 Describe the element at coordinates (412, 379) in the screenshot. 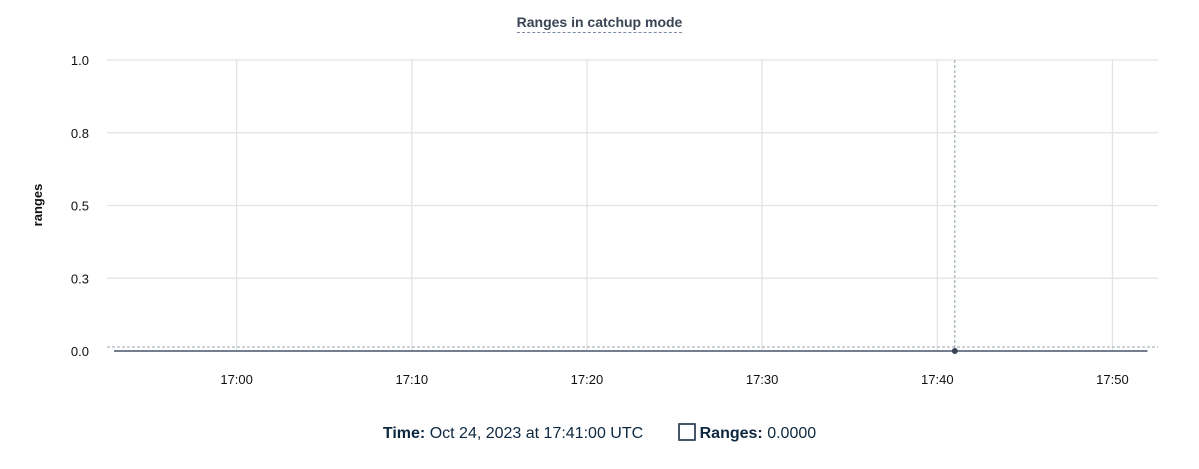

I see `x-tick-label: 17:10` at that location.